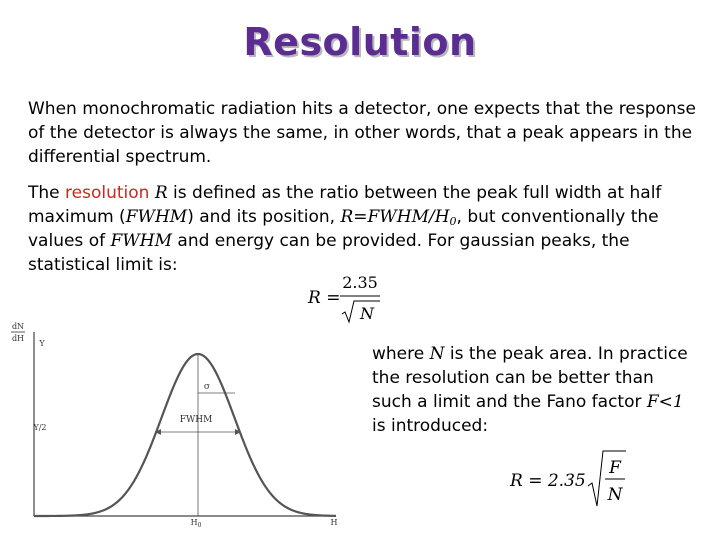 The height and width of the screenshot is (540, 720). I want to click on text-run: ) and its position,, so click(264, 217).